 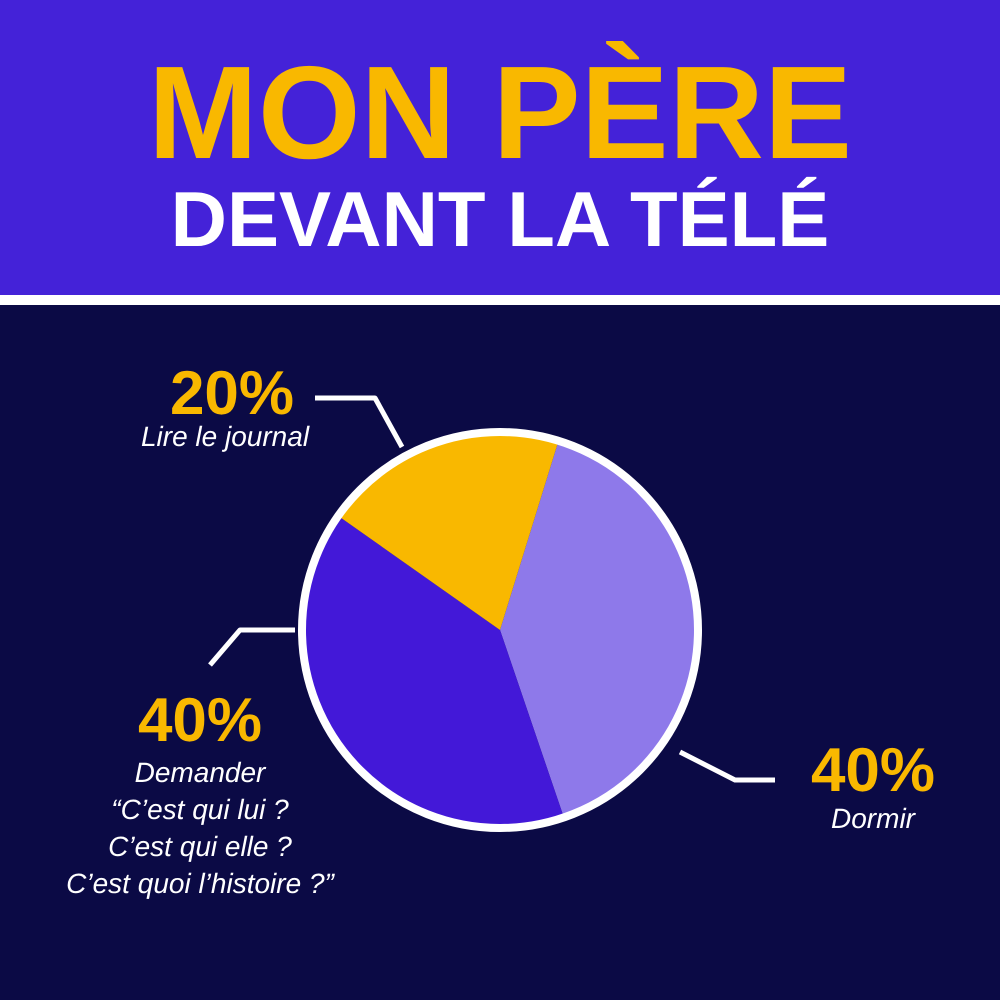 What do you see at coordinates (225, 436) in the screenshot?
I see `slice-label: Lire le journal` at bounding box center [225, 436].